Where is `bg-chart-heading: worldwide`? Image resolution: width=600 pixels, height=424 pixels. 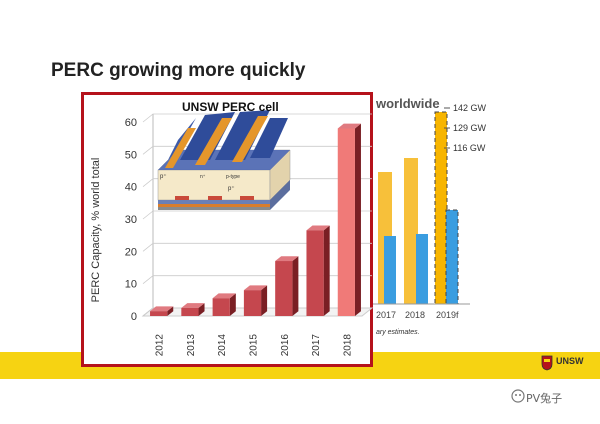 bg-chart-heading: worldwide is located at coordinates (408, 103).